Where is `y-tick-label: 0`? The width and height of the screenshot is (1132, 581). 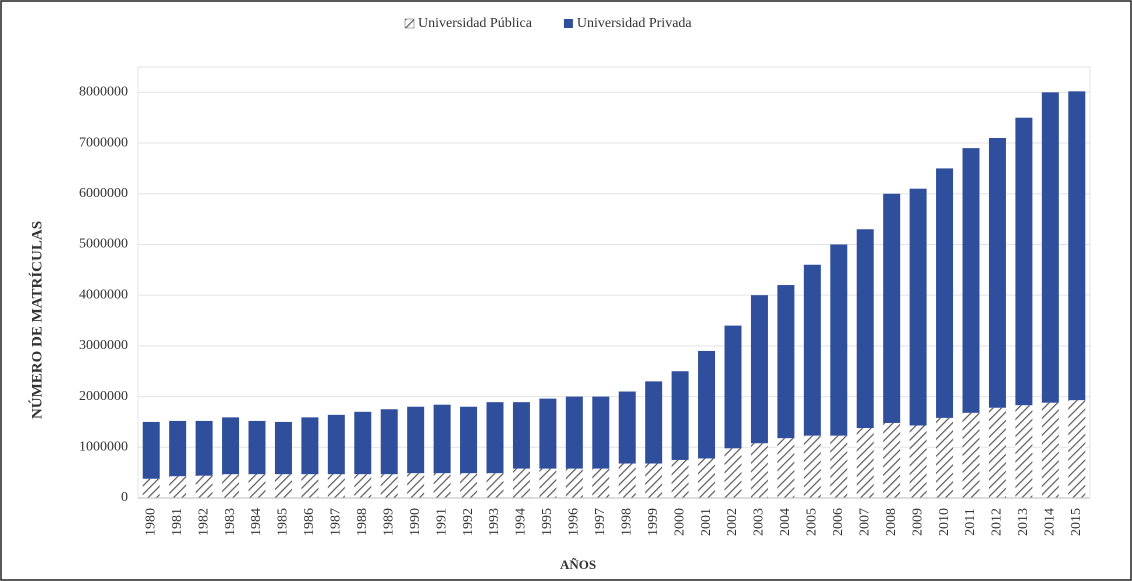
y-tick-label: 0 is located at coordinates (124, 497).